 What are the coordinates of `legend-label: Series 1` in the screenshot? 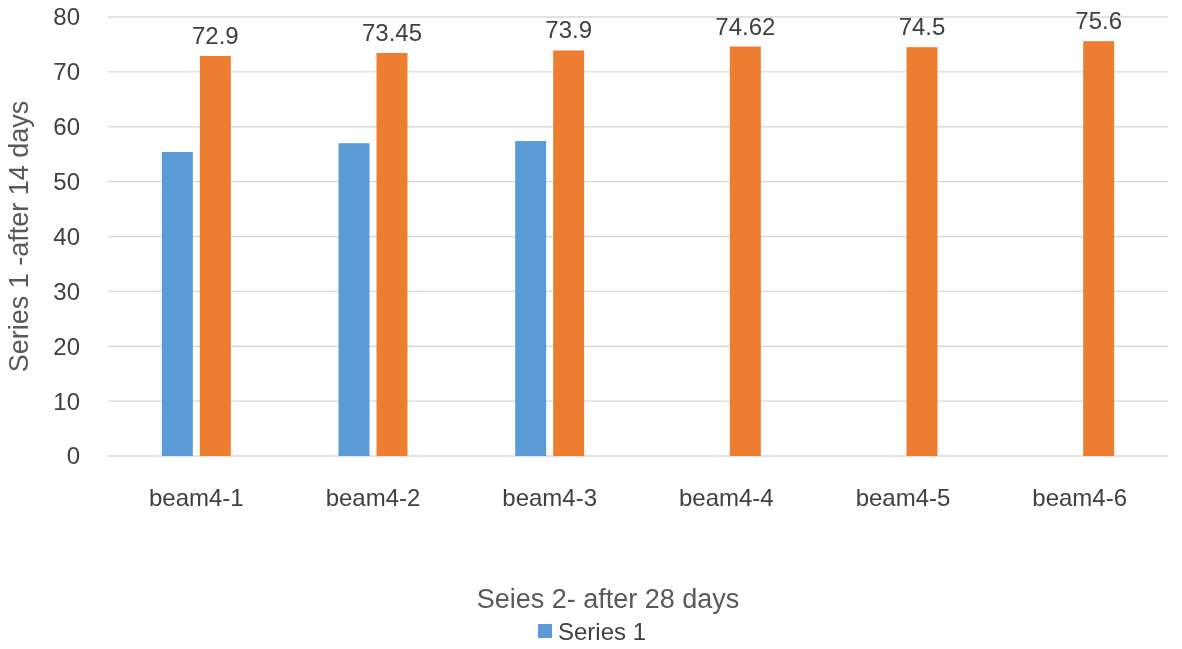 It's located at (602, 632).